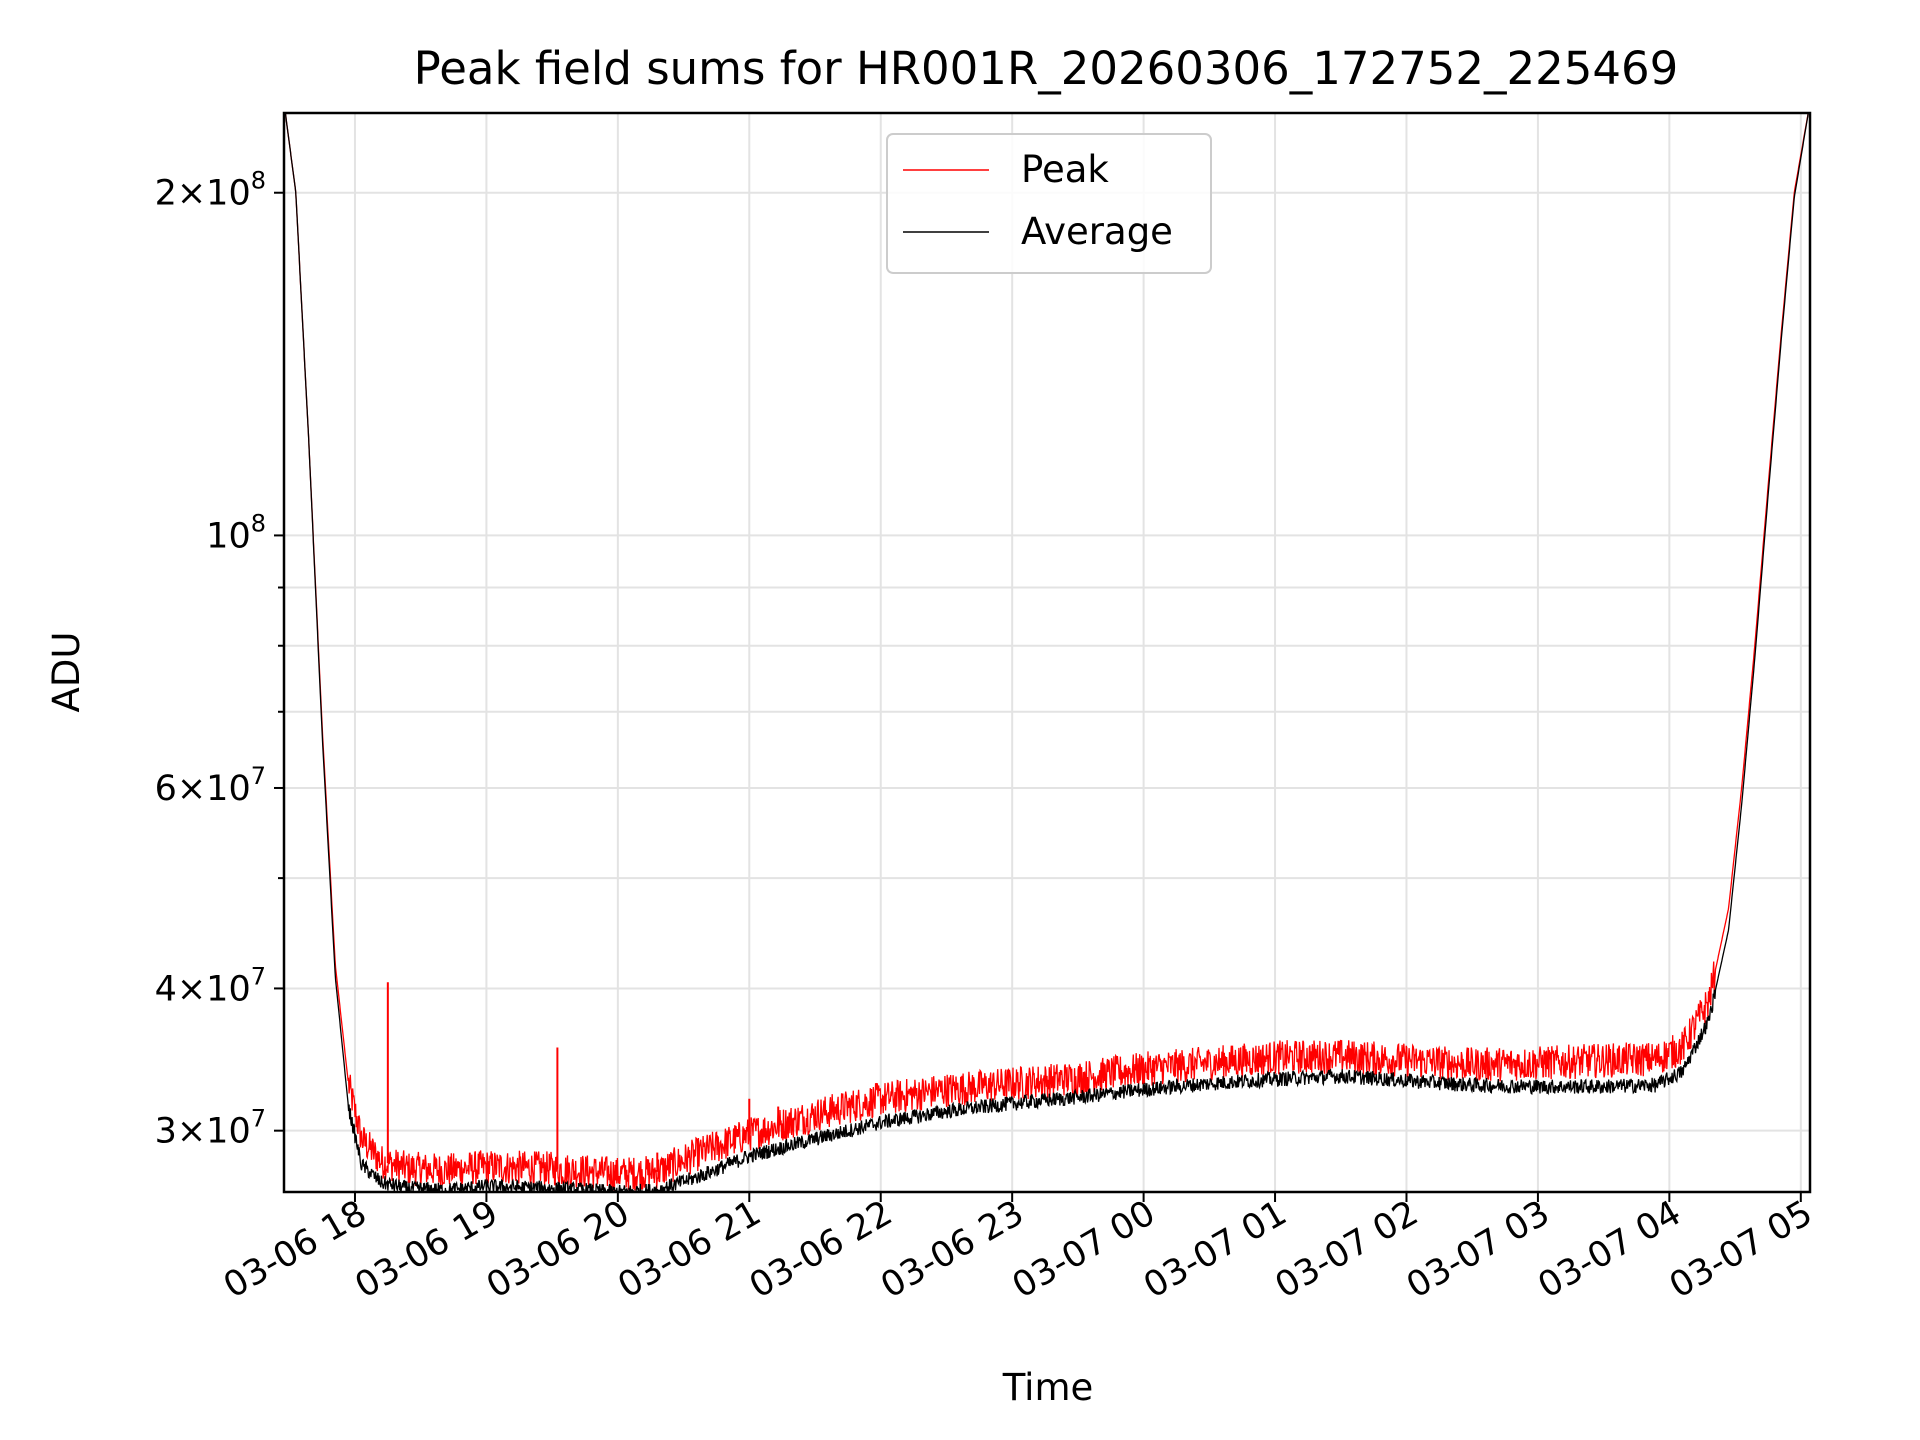 The image size is (1920, 1440). I want to click on legend: Peak Average, so click(1049, 203).